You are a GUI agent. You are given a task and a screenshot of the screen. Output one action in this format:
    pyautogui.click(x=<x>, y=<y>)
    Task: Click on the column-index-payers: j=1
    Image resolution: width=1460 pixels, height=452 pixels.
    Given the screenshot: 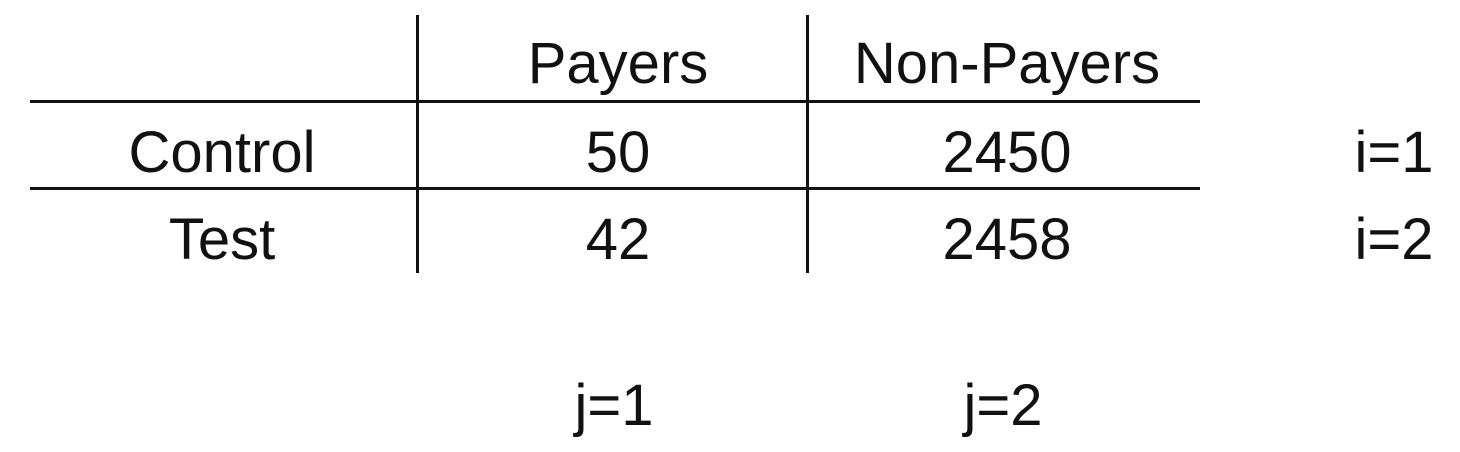 What is the action you would take?
    pyautogui.click(x=614, y=405)
    